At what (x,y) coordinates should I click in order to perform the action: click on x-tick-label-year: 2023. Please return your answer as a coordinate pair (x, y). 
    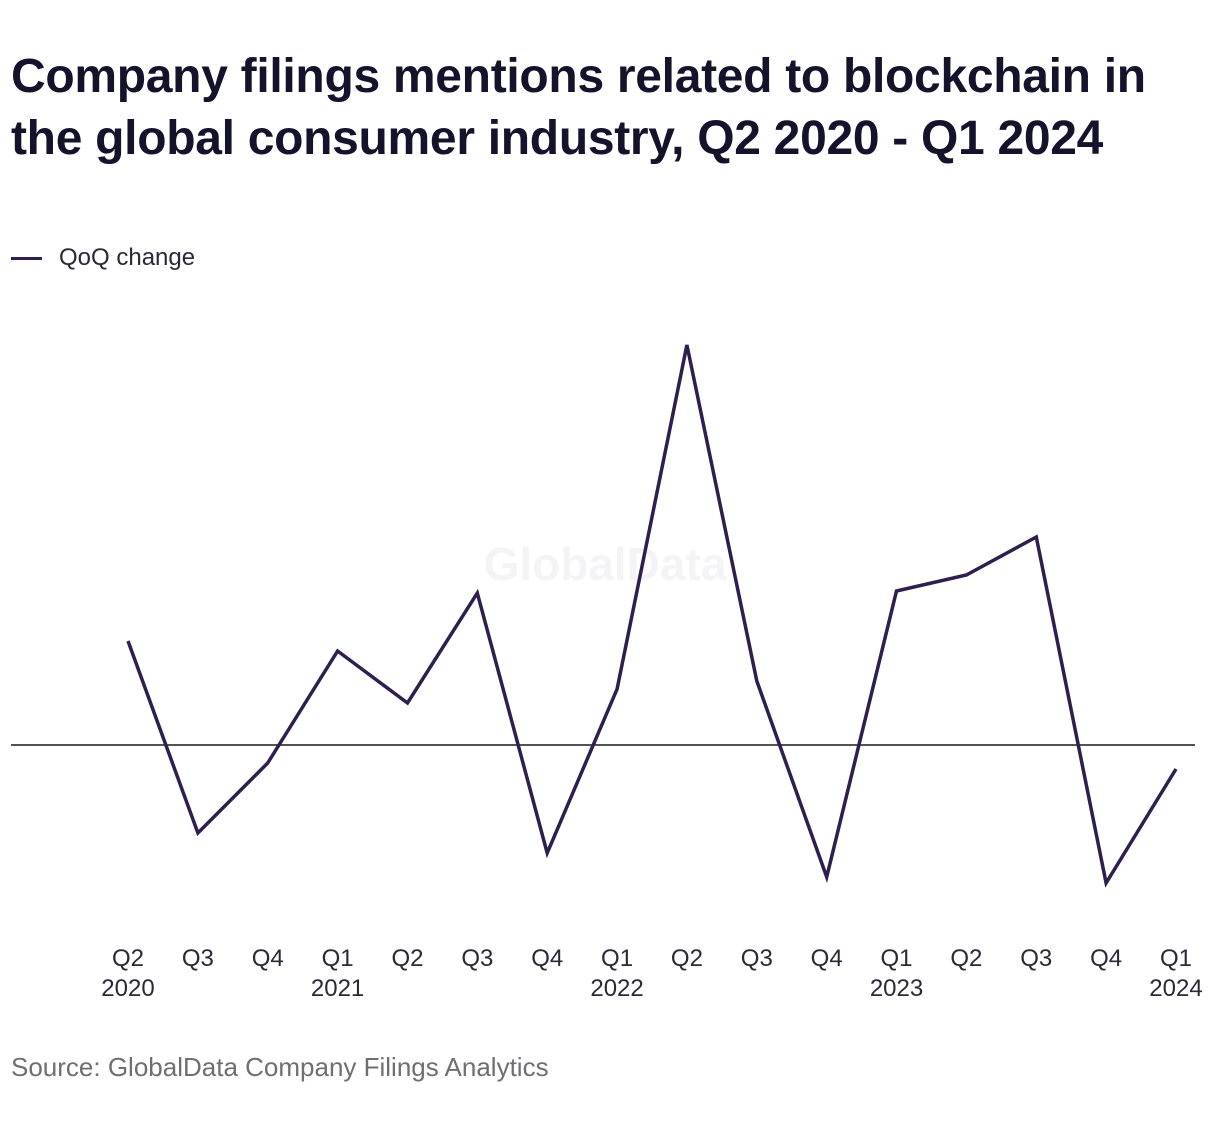
    Looking at the image, I should click on (896, 988).